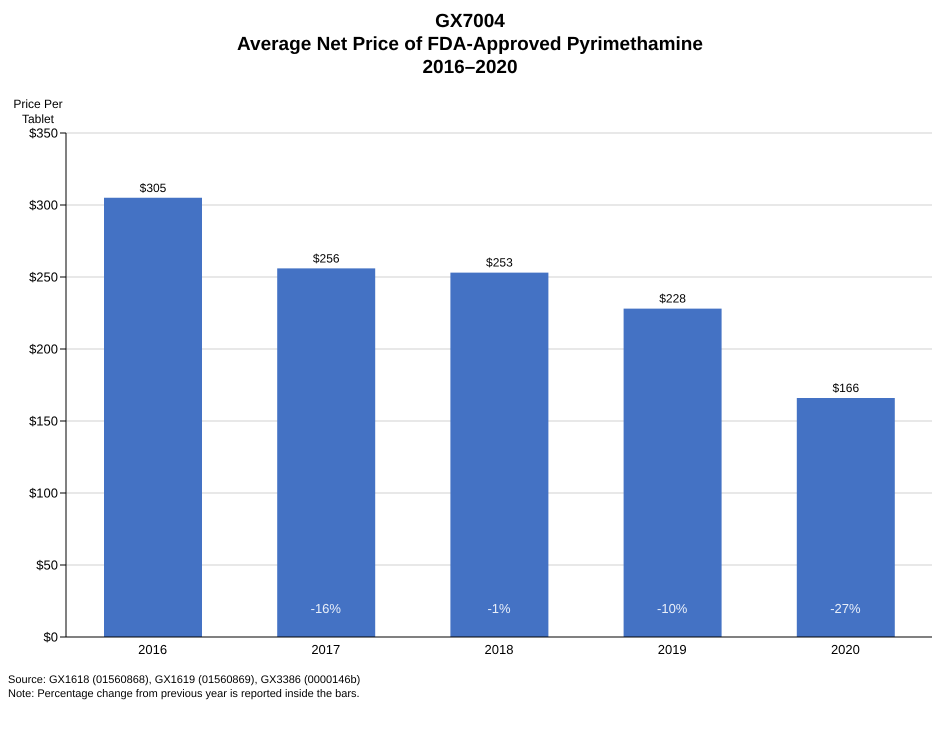  I want to click on annotation: -27%, so click(846, 608).